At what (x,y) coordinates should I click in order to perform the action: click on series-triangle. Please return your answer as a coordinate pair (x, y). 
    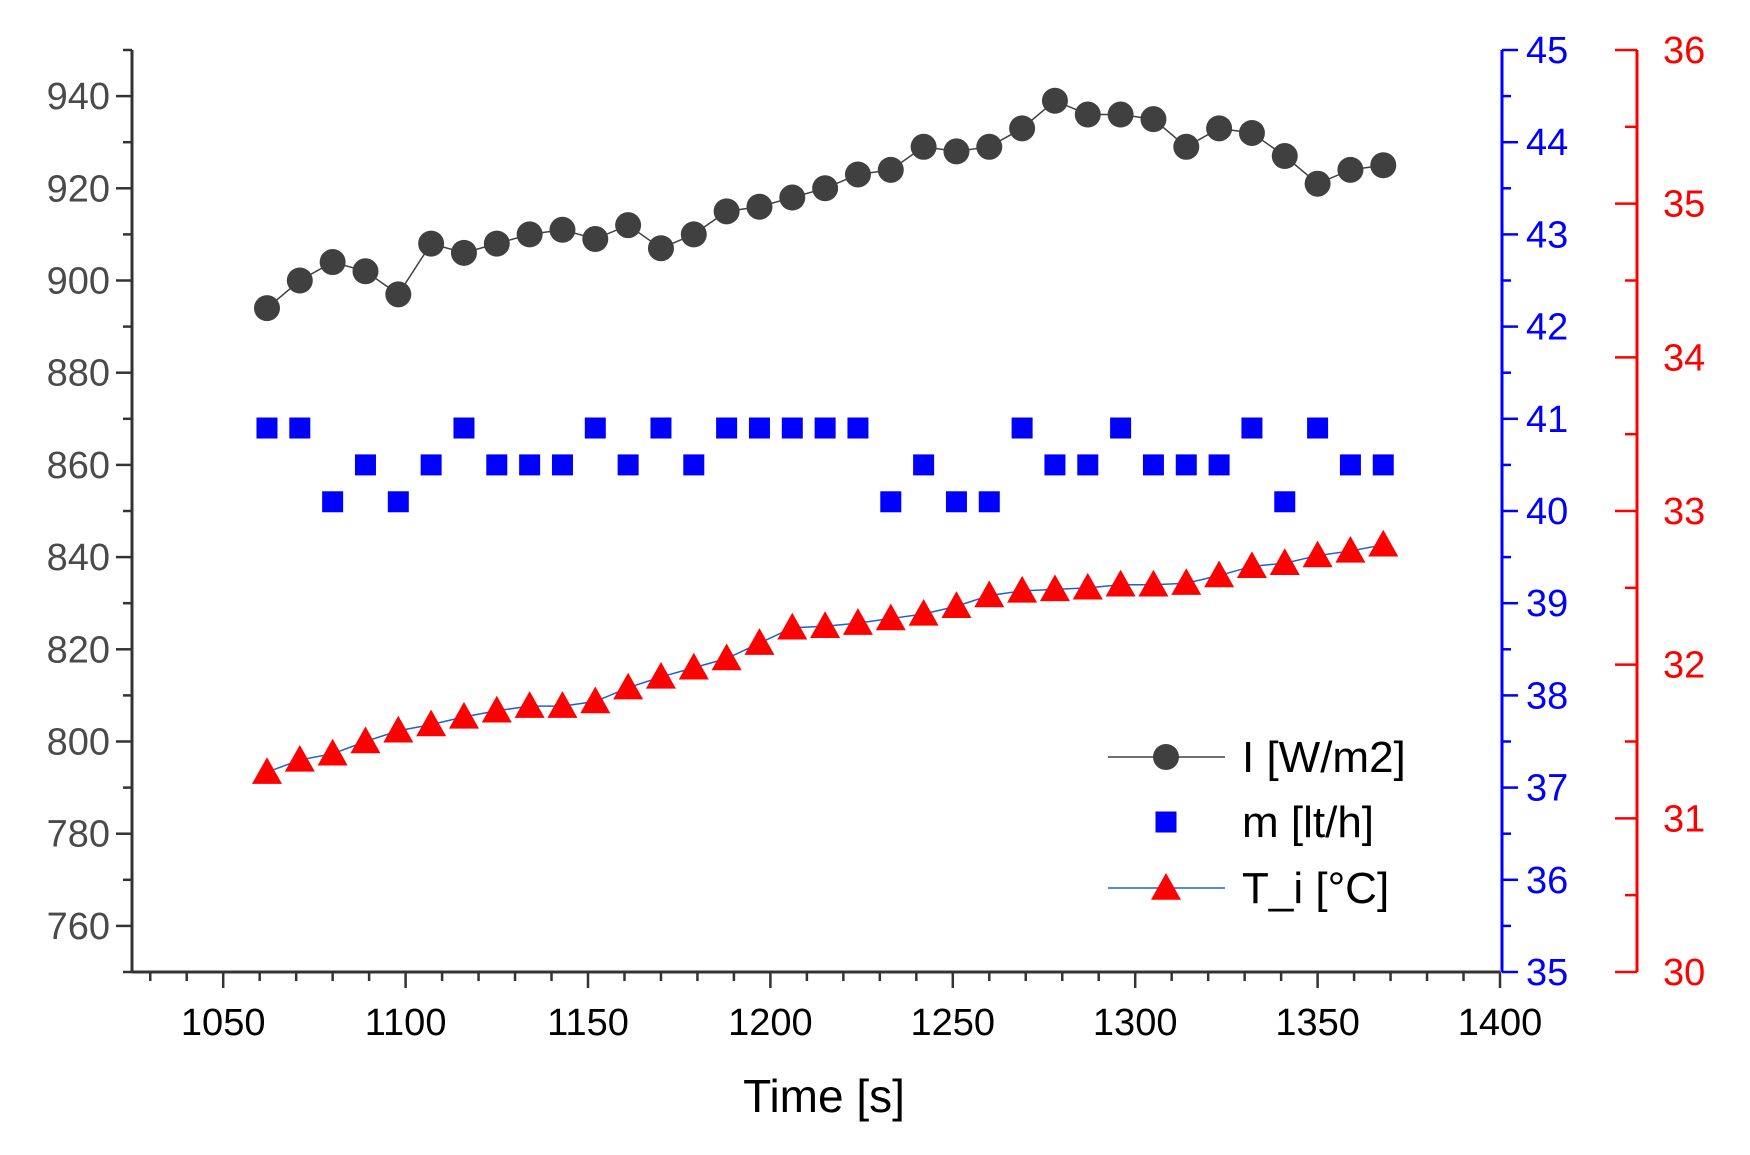
    Looking at the image, I should click on (825, 656).